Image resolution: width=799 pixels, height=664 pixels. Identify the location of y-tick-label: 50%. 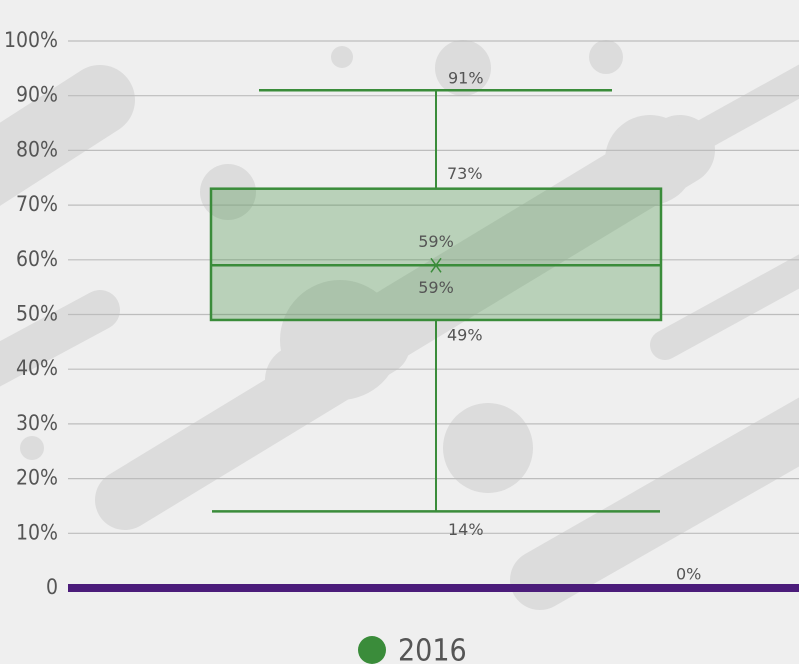
(37, 314).